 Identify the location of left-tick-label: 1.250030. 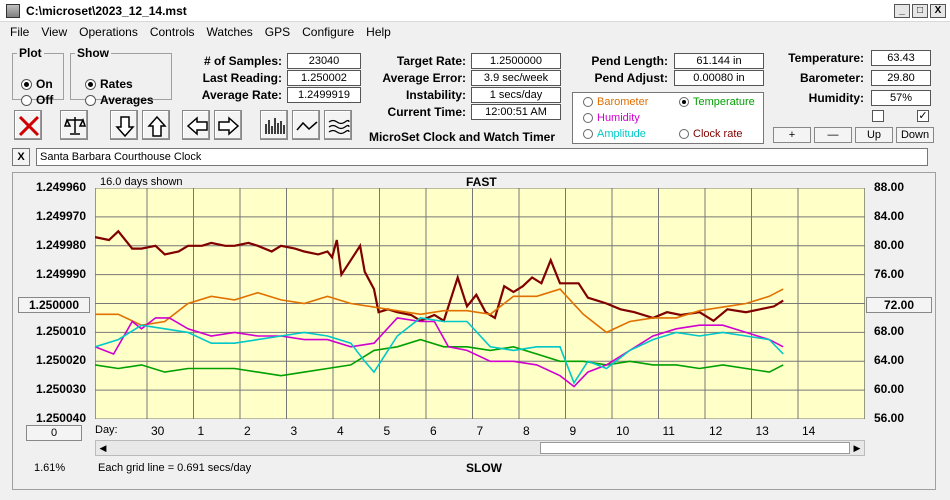
(60, 389).